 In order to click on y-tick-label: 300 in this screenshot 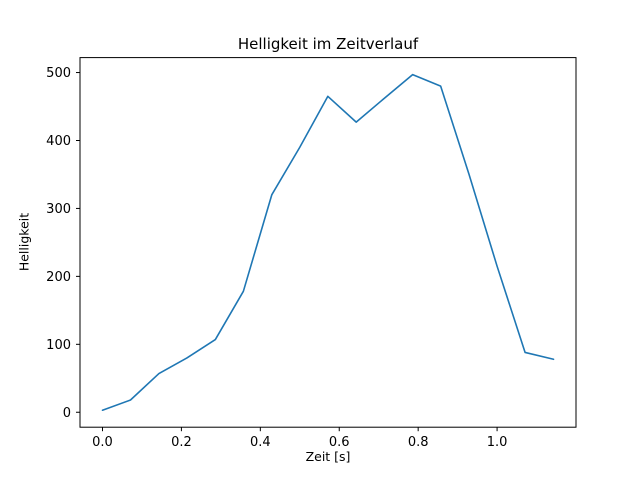, I will do `click(58, 209)`.